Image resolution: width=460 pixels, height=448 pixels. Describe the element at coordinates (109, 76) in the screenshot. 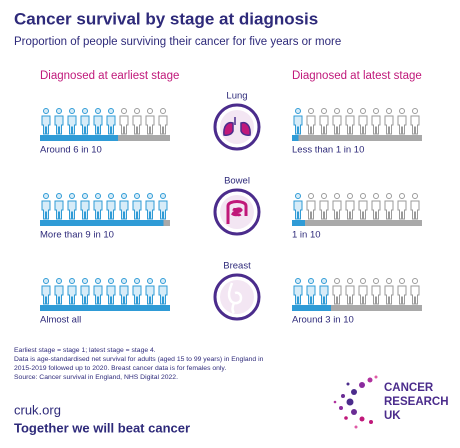

I see `column-header: Diagnosed at earliest stage` at that location.